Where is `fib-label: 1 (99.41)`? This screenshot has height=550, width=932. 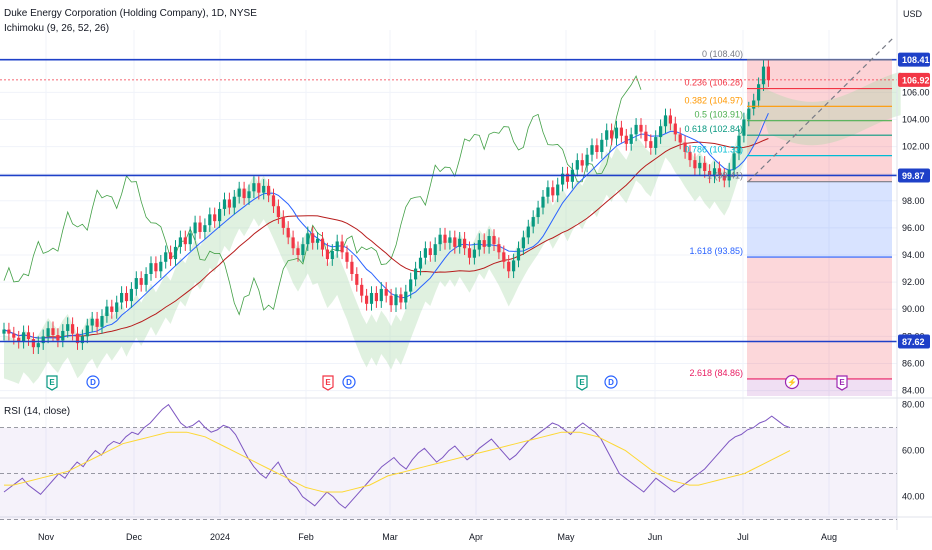 fib-label: 1 (99.41) is located at coordinates (725, 176).